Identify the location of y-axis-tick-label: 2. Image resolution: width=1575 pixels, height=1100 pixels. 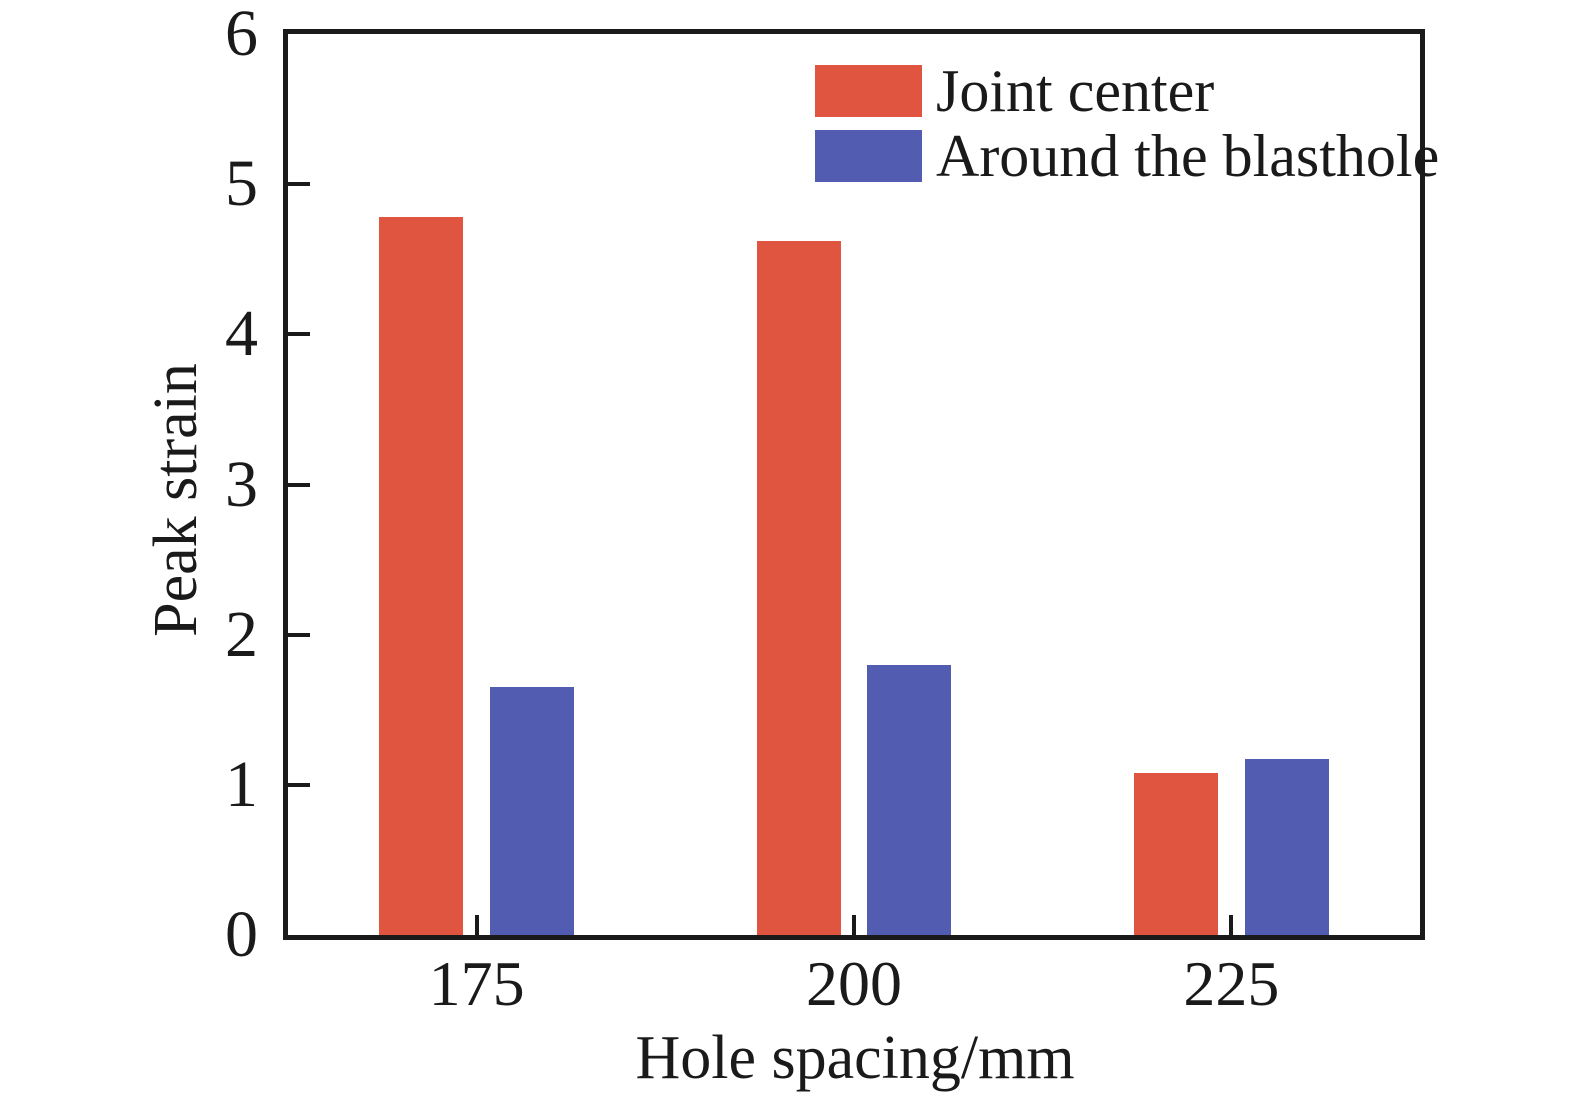
(241, 634).